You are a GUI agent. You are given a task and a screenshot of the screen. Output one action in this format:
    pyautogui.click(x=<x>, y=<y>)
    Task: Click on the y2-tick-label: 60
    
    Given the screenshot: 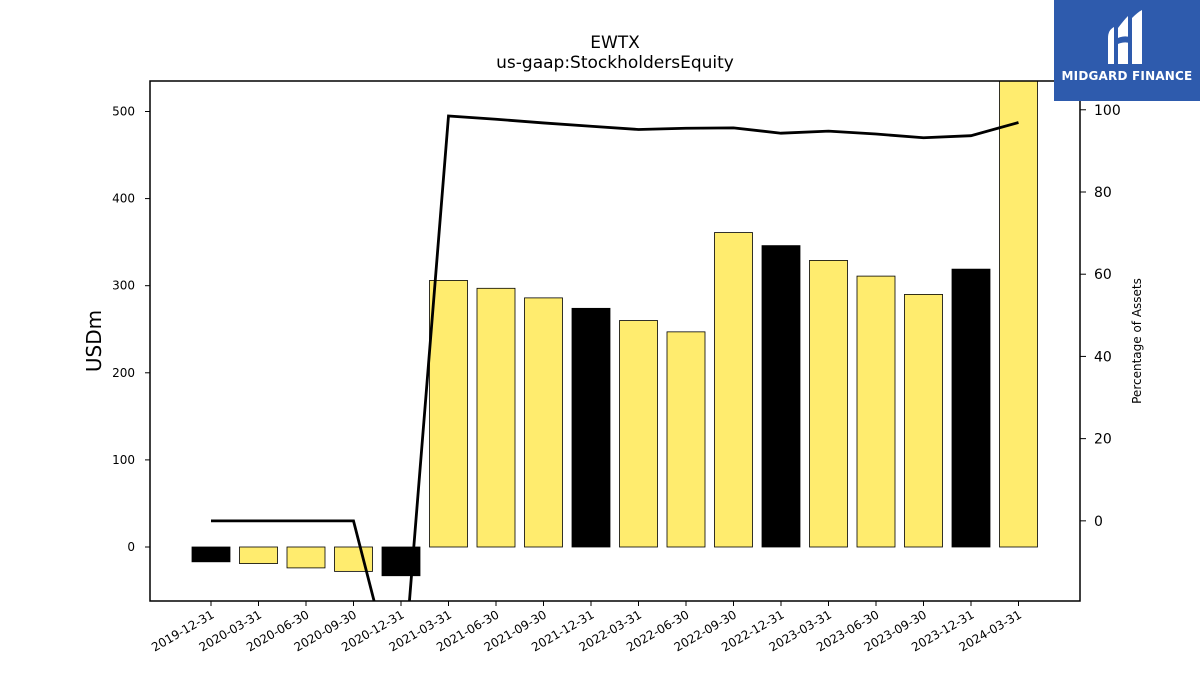 What is the action you would take?
    pyautogui.click(x=1103, y=275)
    